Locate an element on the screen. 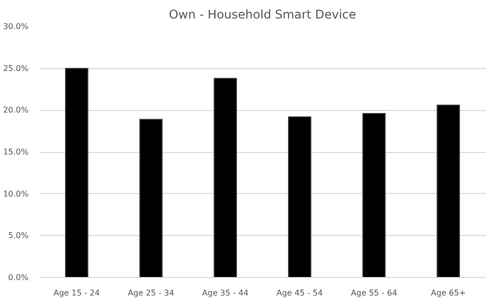 The width and height of the screenshot is (500, 300). x-tick-label: Age 25 - 34 is located at coordinates (151, 293).